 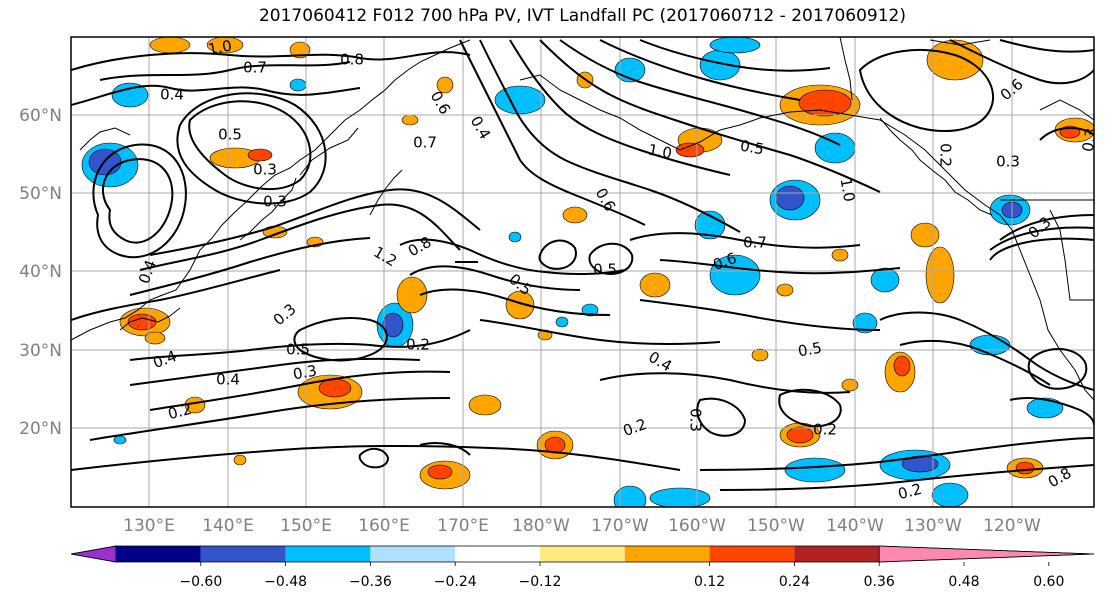 I want to click on longitude-label: 180°W, so click(x=541, y=526).